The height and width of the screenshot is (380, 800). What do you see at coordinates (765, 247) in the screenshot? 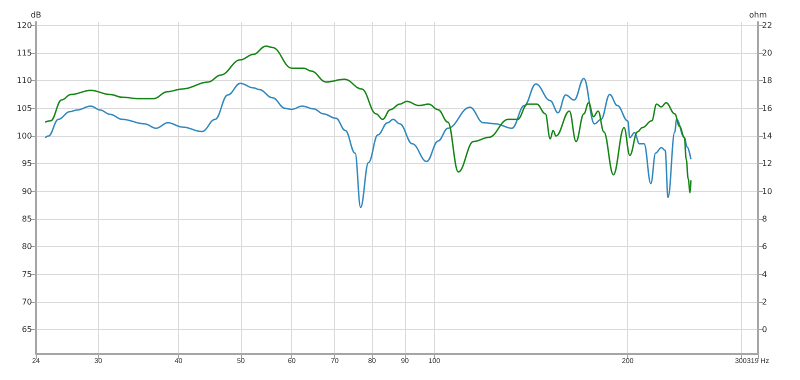
I see `y2-tick-label: 6` at bounding box center [765, 247].